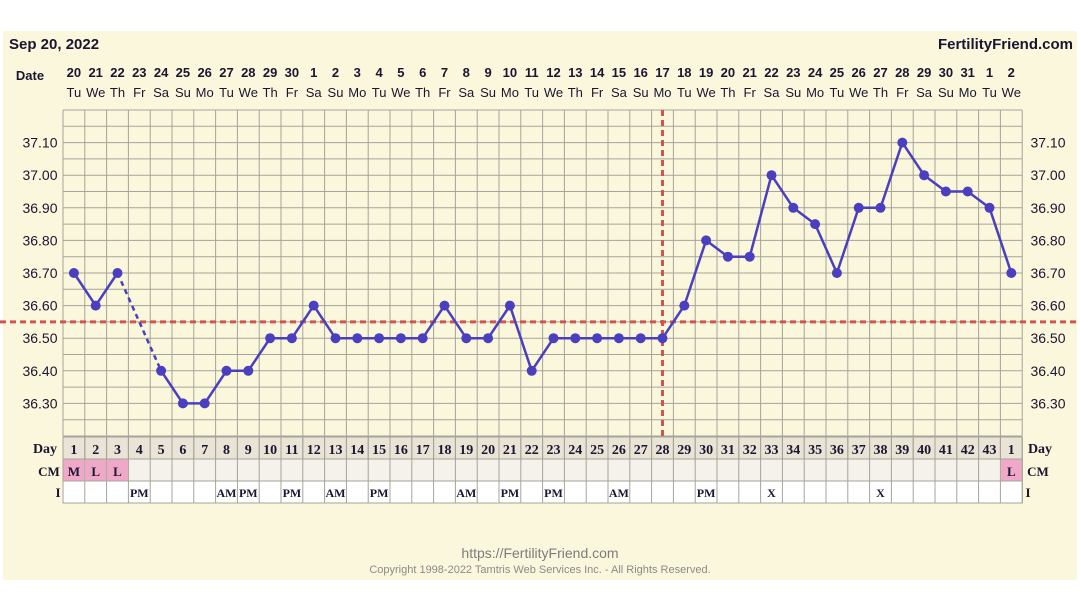 This screenshot has width=1080, height=616. I want to click on date-label: 28, so click(902, 72).